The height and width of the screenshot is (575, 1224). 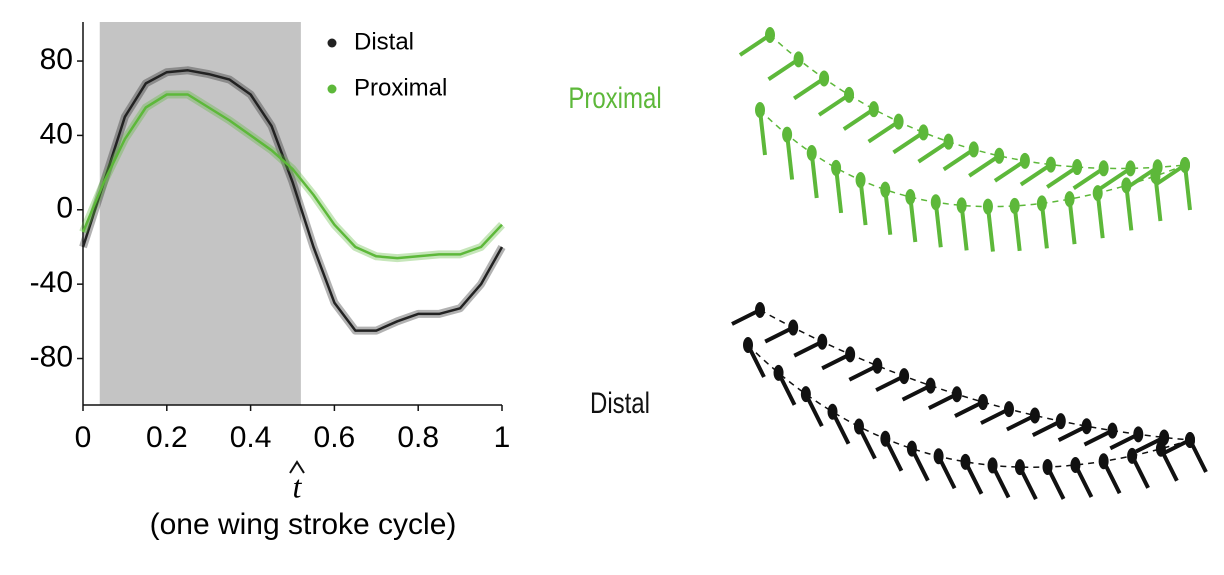 I want to click on x-tick-label: 0.4, so click(x=251, y=437).